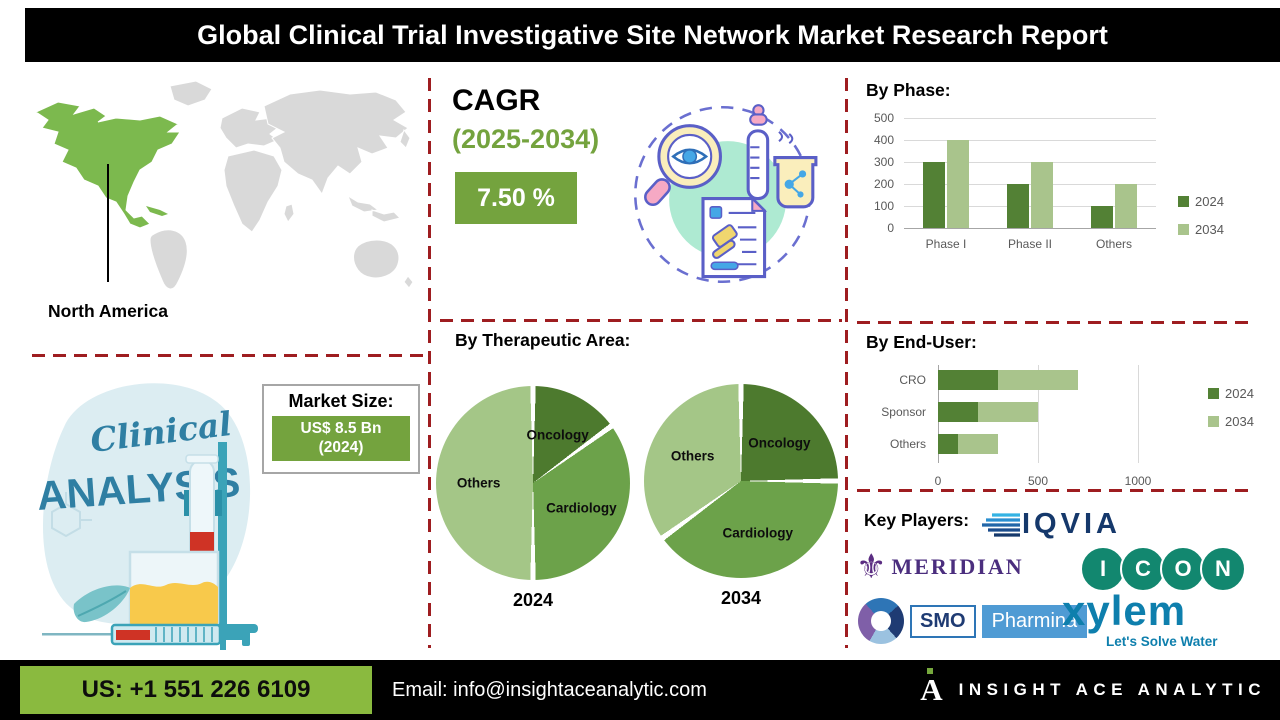 Image resolution: width=1280 pixels, height=720 pixels. I want to click on therapeutic-title: By Therapeutic Area:, so click(543, 340).